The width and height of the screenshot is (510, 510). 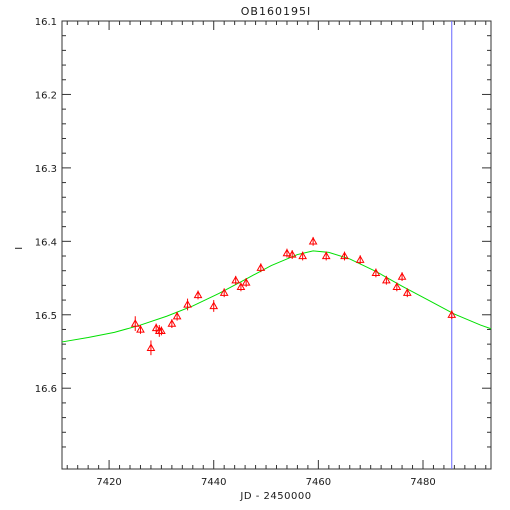 What do you see at coordinates (46, 242) in the screenshot?
I see `y-tick-label: 16.4` at bounding box center [46, 242].